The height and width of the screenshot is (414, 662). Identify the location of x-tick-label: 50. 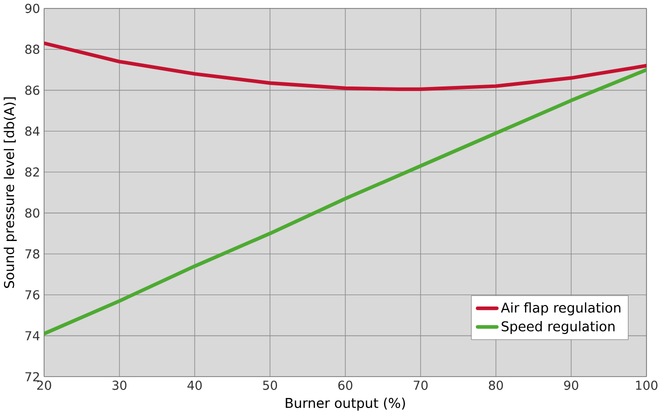
(270, 385).